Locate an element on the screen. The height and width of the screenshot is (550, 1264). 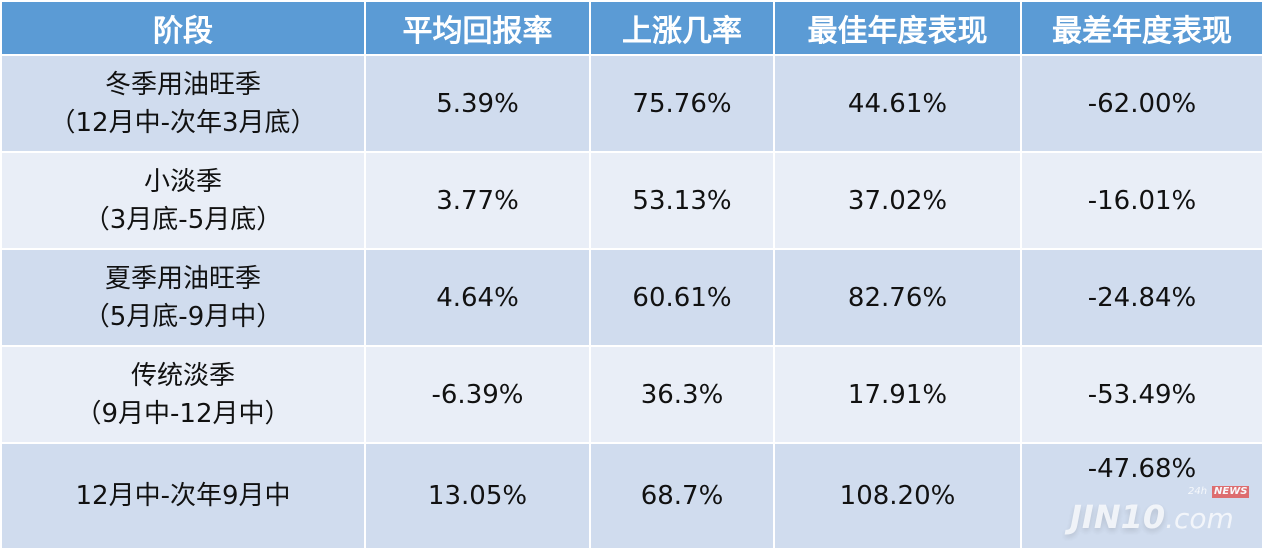
worst-year-cell: -47.68% is located at coordinates (1142, 496).